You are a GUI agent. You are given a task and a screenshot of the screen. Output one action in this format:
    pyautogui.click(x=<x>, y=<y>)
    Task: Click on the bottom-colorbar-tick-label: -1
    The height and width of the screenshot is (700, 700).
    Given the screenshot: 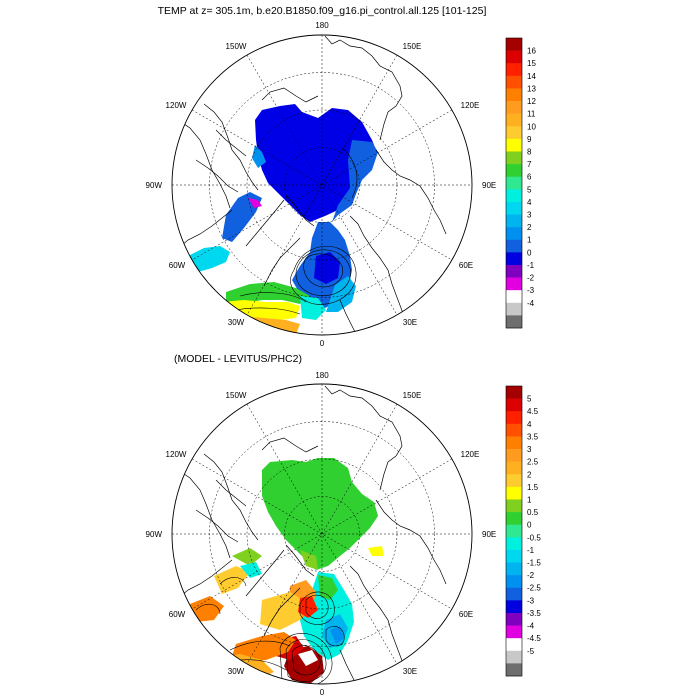 What is the action you would take?
    pyautogui.click(x=531, y=550)
    